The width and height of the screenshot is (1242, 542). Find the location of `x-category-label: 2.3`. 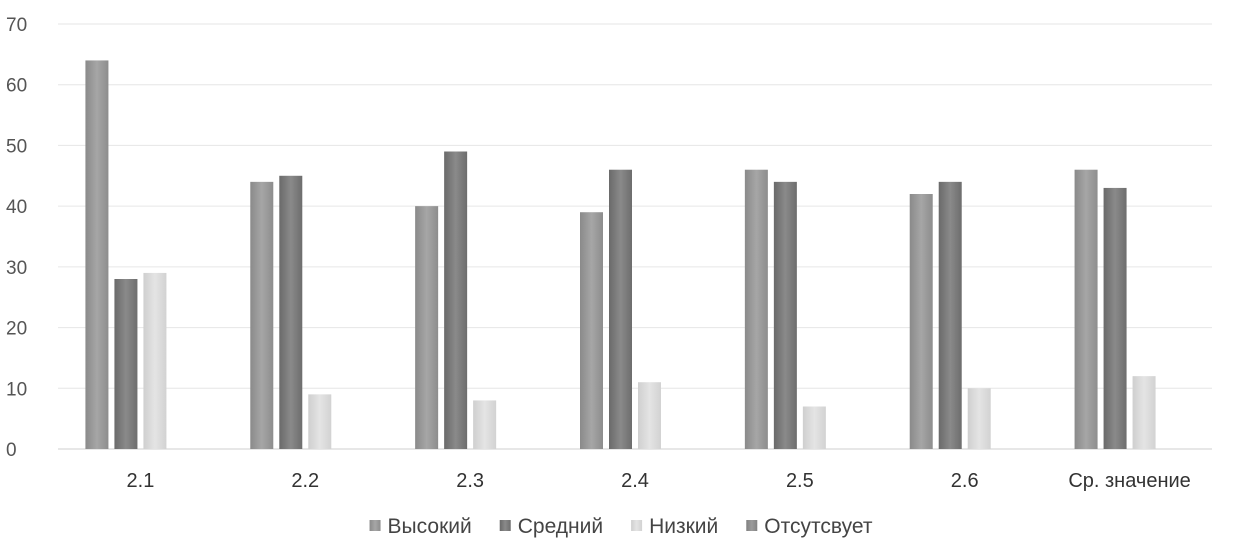

x-category-label: 2.3 is located at coordinates (470, 481).